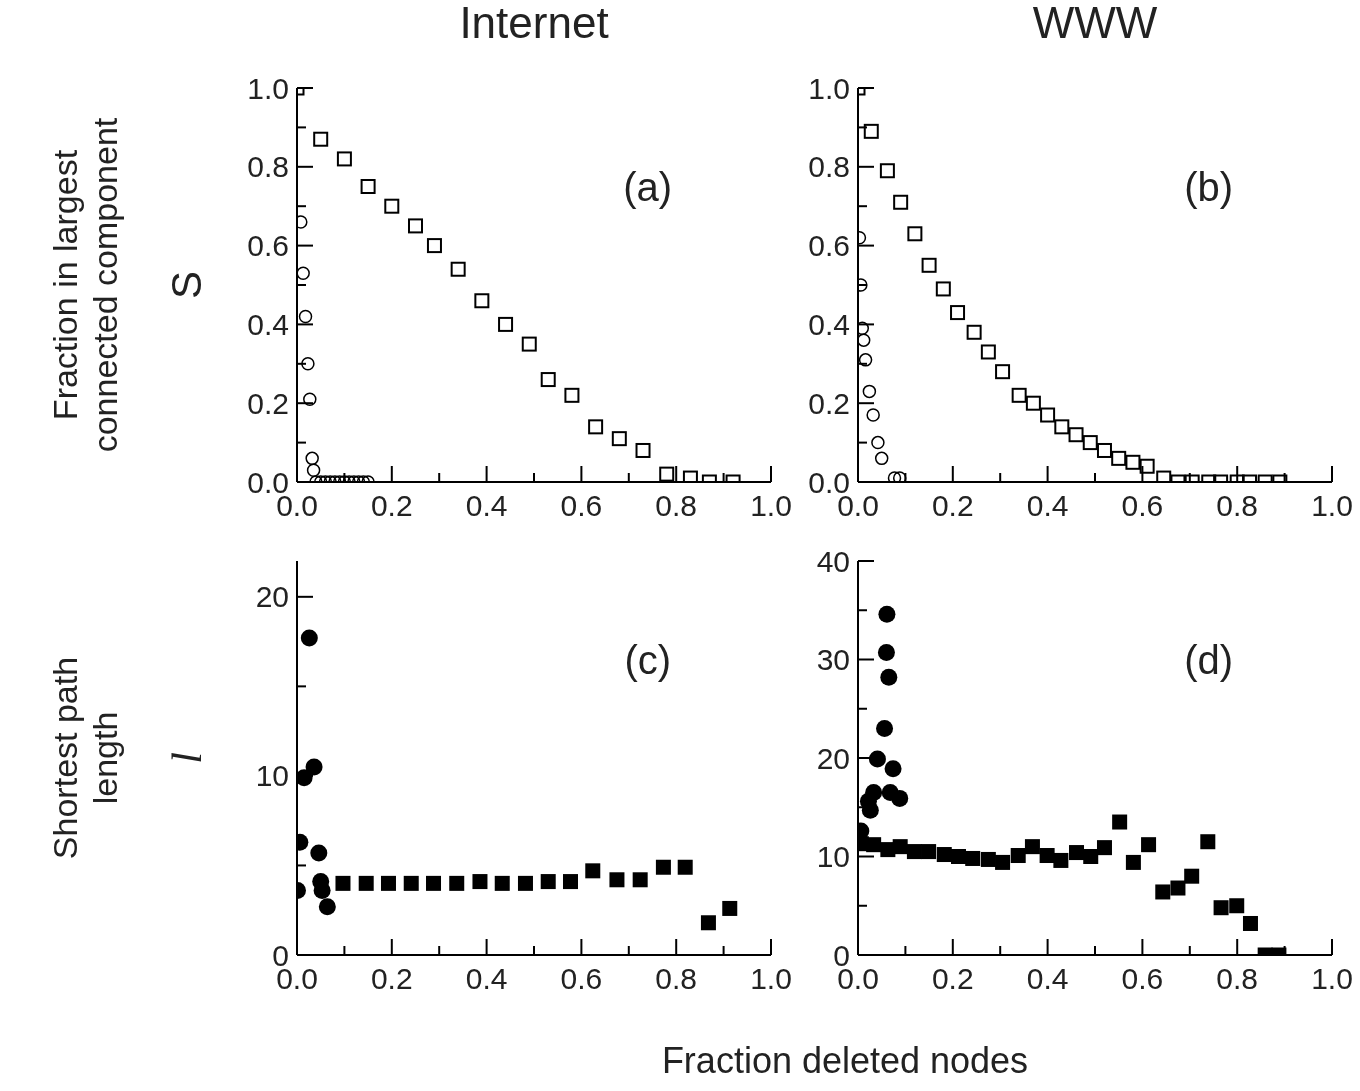 This screenshot has width=1360, height=1091. Describe the element at coordinates (85, 758) in the screenshot. I see `text: Shortest path length` at that location.